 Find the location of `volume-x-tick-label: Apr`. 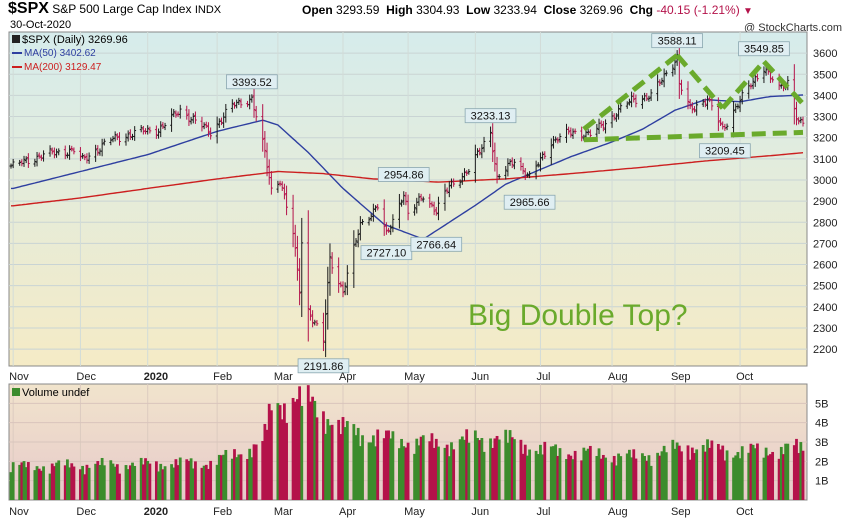

volume-x-tick-label: Apr is located at coordinates (347, 512).